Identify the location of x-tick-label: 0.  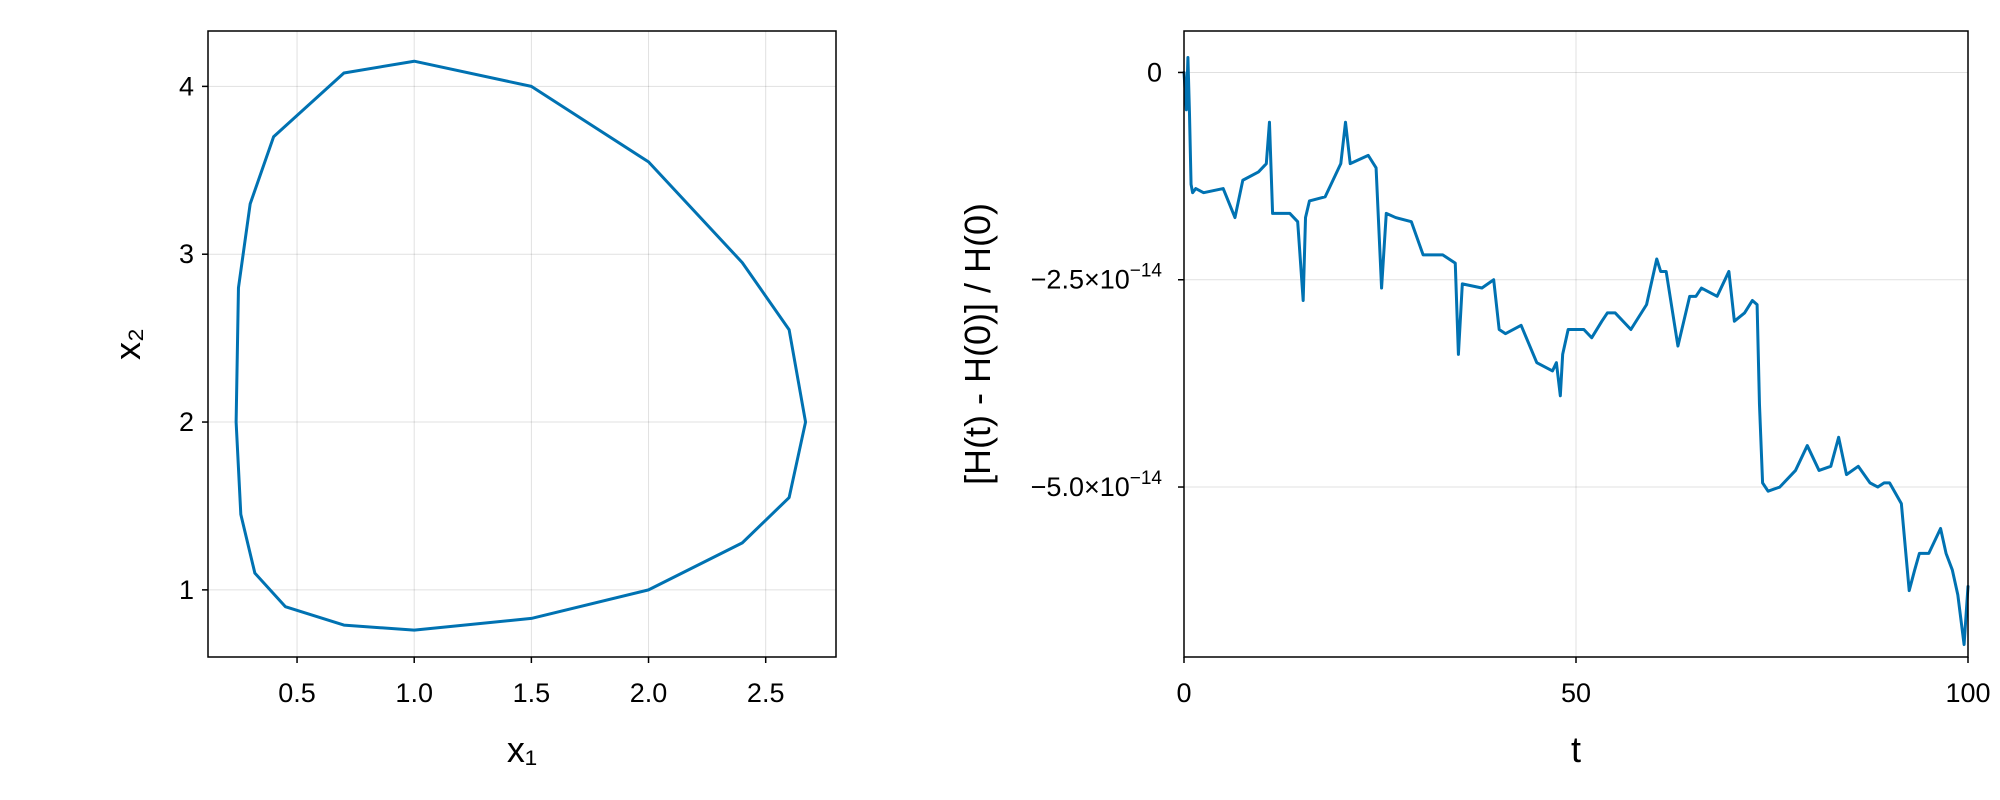
(1183, 693).